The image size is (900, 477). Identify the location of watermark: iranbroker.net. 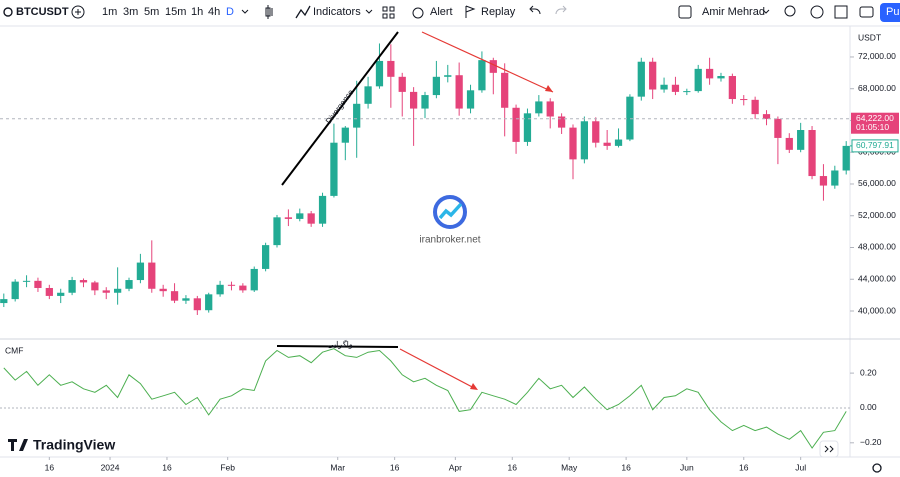
(450, 220).